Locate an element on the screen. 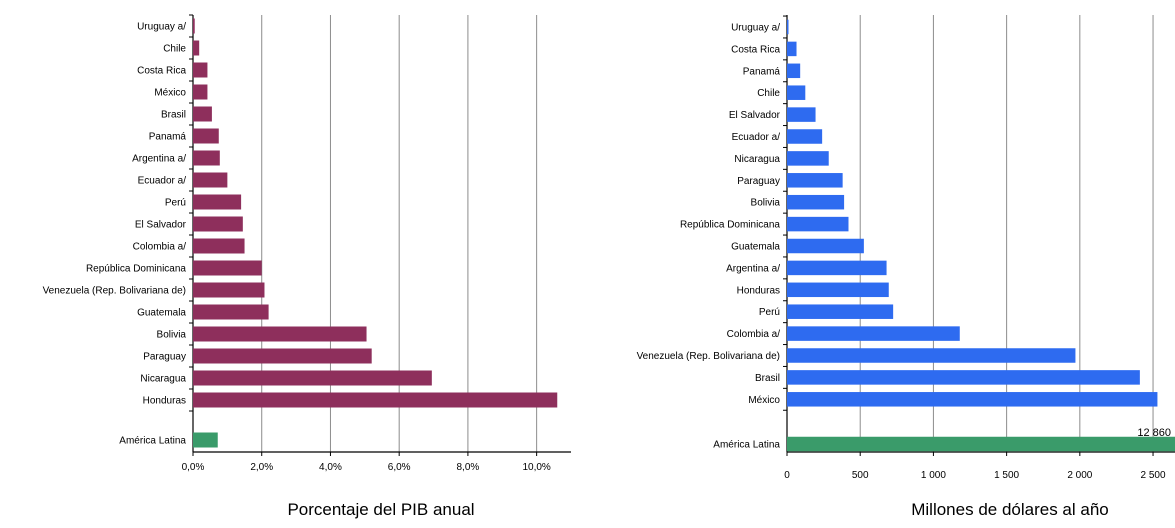 This screenshot has height=528, width=1175. category-label-0-1: Chile is located at coordinates (174, 49).